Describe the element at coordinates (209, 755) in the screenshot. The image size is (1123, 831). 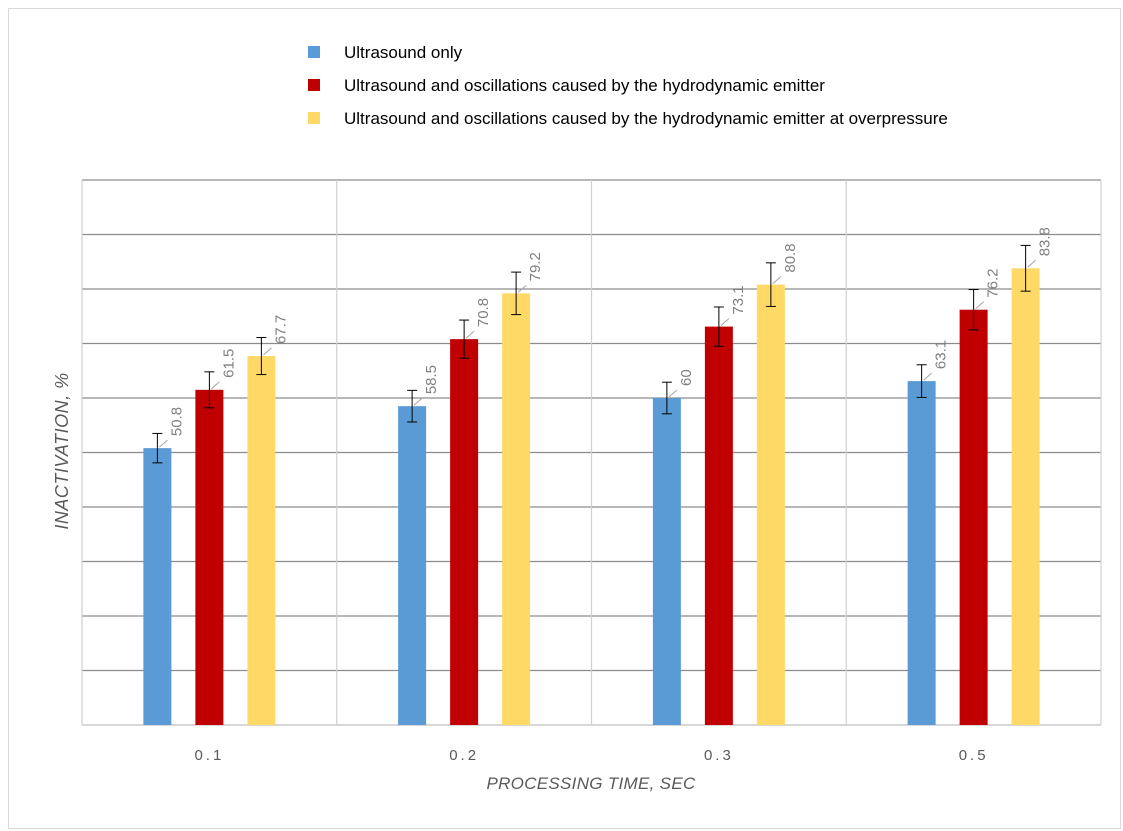
I see `x-tick-label: 0.1` at that location.